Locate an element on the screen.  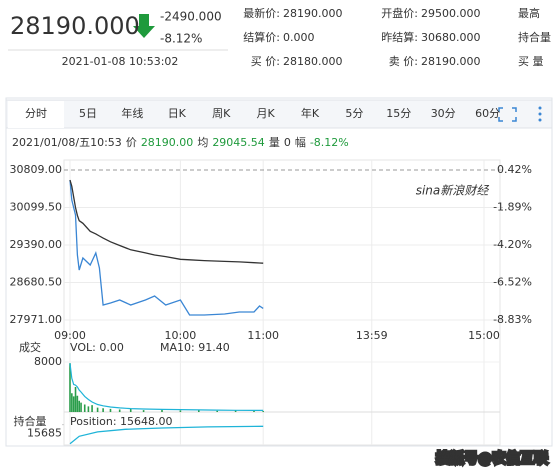
info-value: 28190.00 is located at coordinates (167, 142).